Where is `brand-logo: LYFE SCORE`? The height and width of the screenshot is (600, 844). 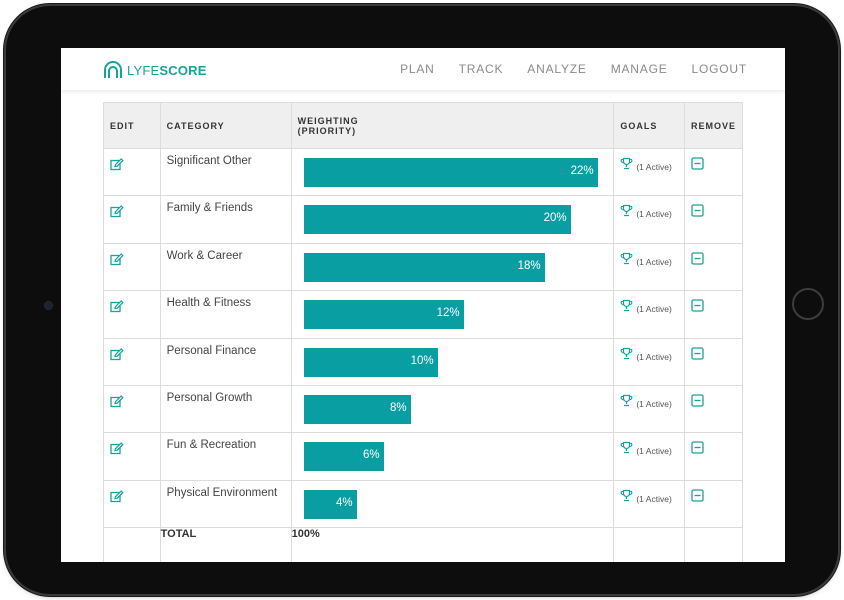
brand-logo: LYFE SCORE is located at coordinates (155, 70).